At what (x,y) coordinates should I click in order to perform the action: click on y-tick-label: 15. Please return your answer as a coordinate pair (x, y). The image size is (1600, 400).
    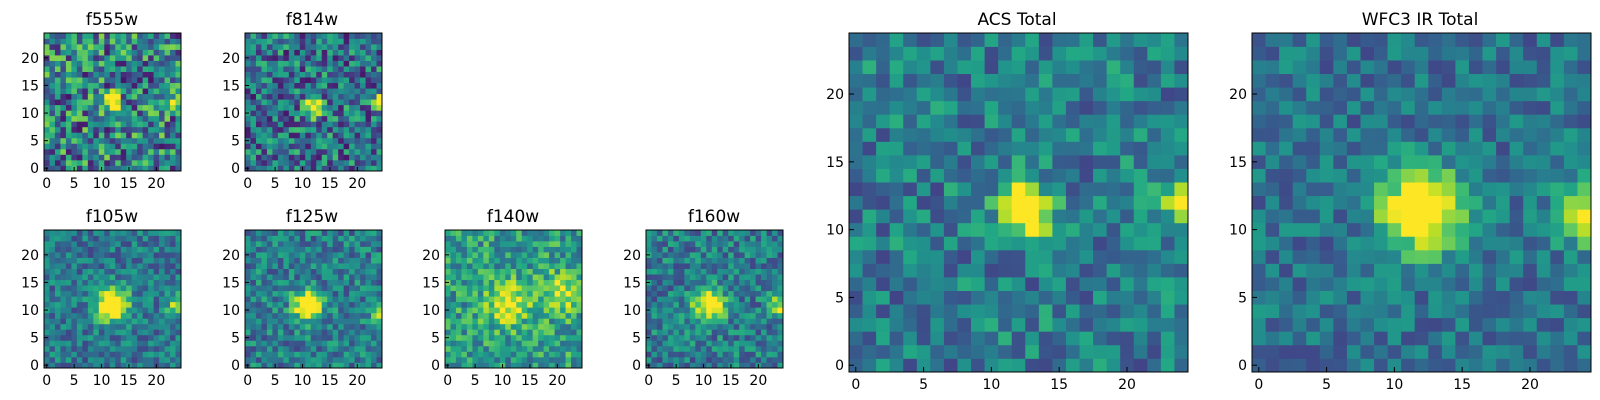
    Looking at the image, I should click on (30, 86).